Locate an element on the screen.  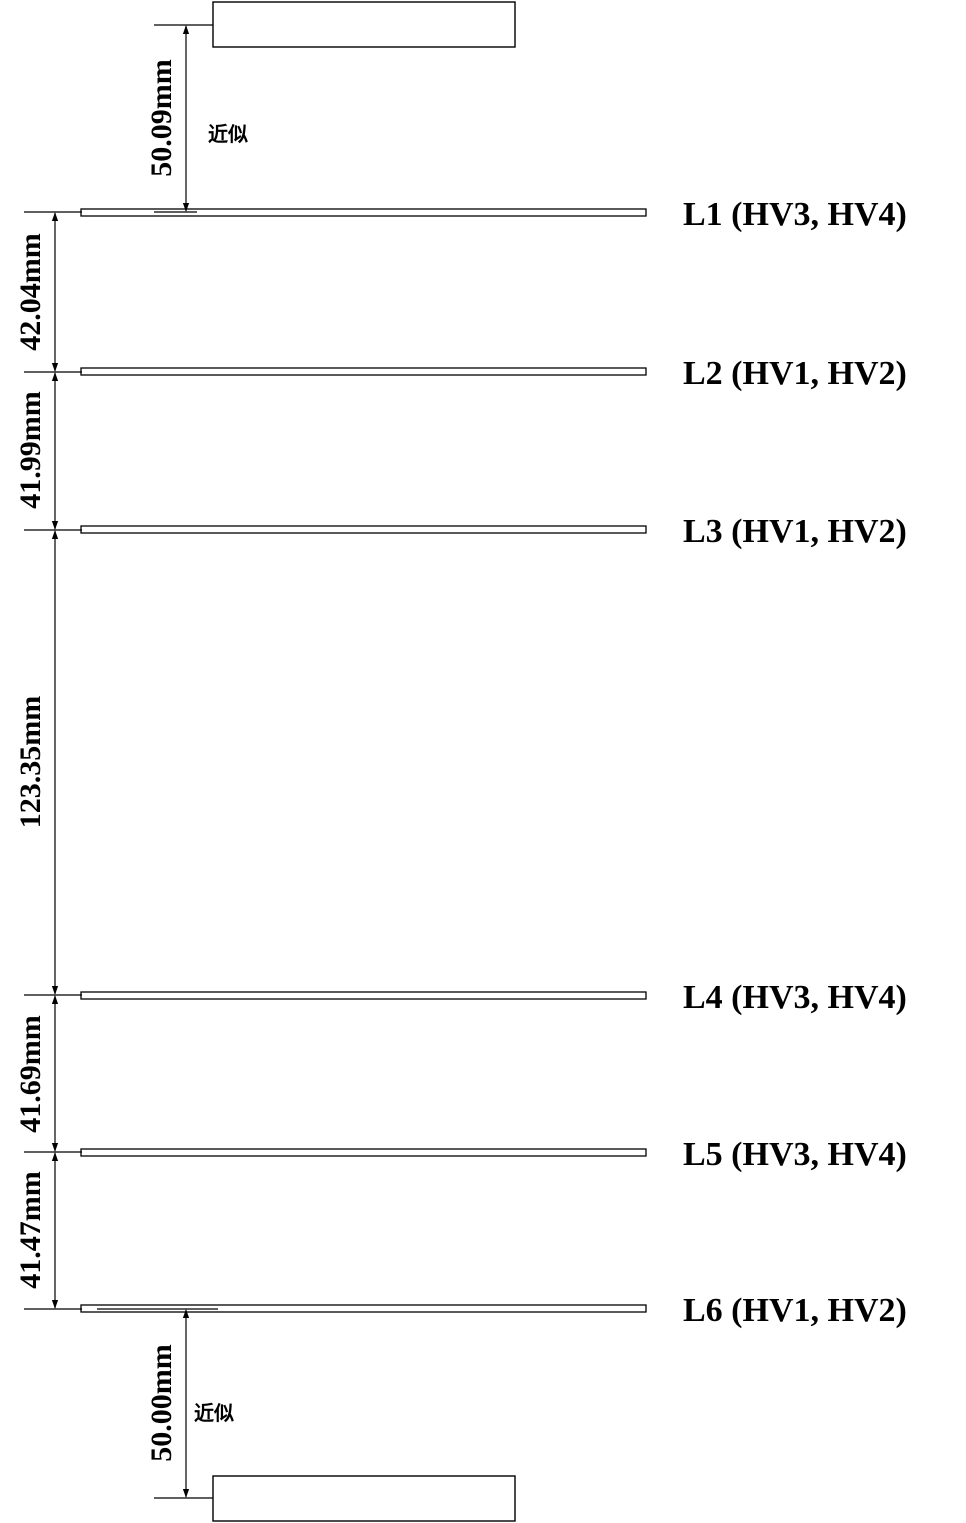
layer-label-l6: L6 (HV1, HV2) is located at coordinates (795, 1310).